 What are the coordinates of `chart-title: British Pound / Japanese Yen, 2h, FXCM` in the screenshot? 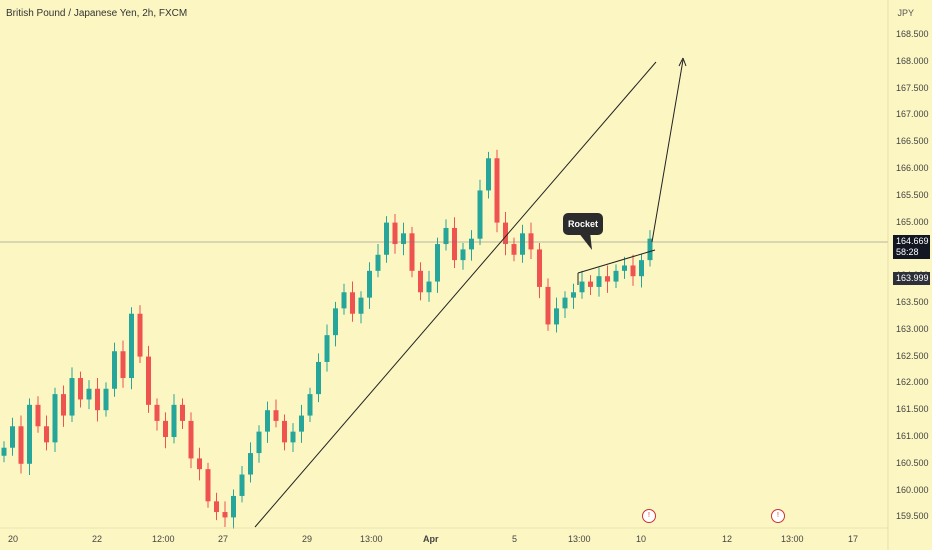 It's located at (97, 13).